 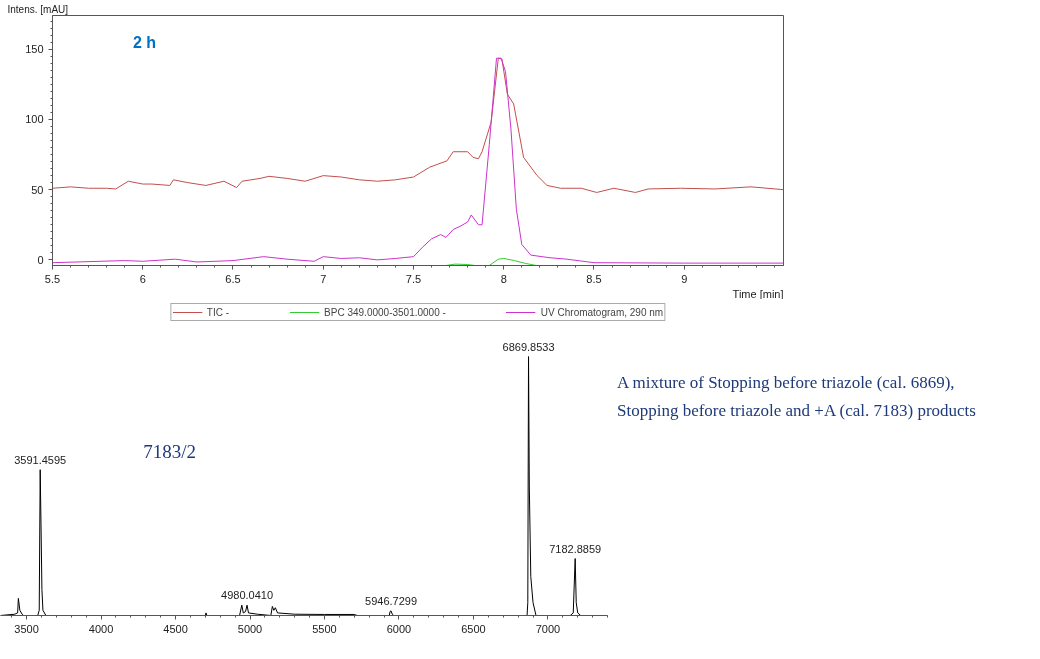 What do you see at coordinates (786, 382) in the screenshot?
I see `text: A mixture of Stopping before triazole (cal. 6869),` at bounding box center [786, 382].